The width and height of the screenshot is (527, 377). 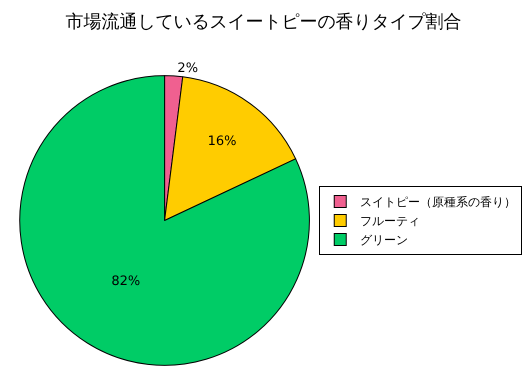 What do you see at coordinates (438, 202) in the screenshot?
I see `legend-label: スイトピー（原種系の香り）` at bounding box center [438, 202].